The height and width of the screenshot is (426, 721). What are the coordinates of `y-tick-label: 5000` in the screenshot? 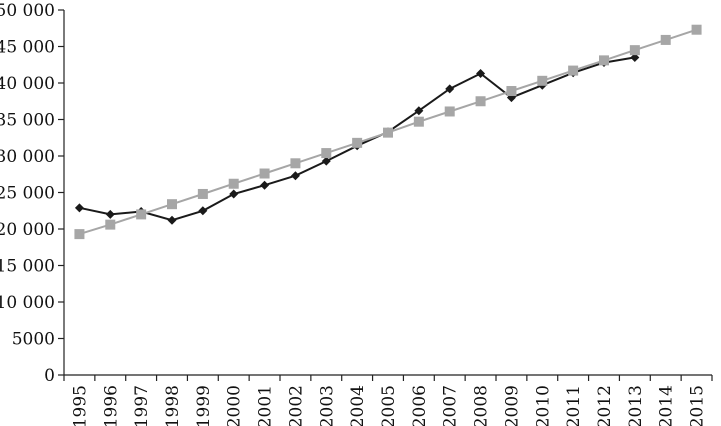 It's located at (33, 340).